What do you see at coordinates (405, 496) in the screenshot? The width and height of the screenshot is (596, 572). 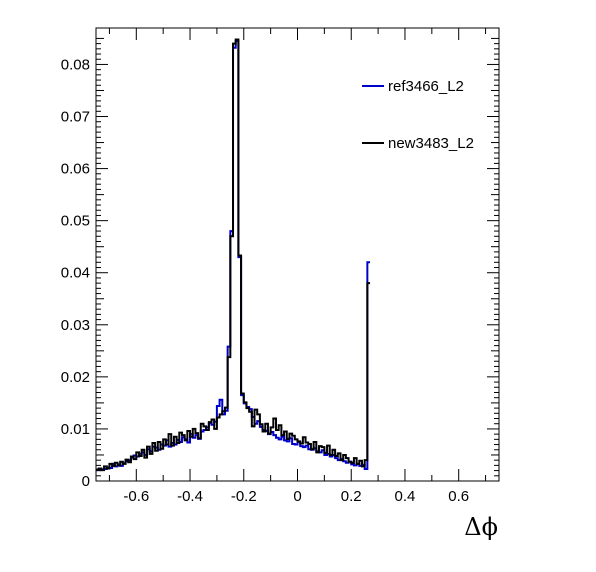 I see `x-tick-label: 0.4` at bounding box center [405, 496].